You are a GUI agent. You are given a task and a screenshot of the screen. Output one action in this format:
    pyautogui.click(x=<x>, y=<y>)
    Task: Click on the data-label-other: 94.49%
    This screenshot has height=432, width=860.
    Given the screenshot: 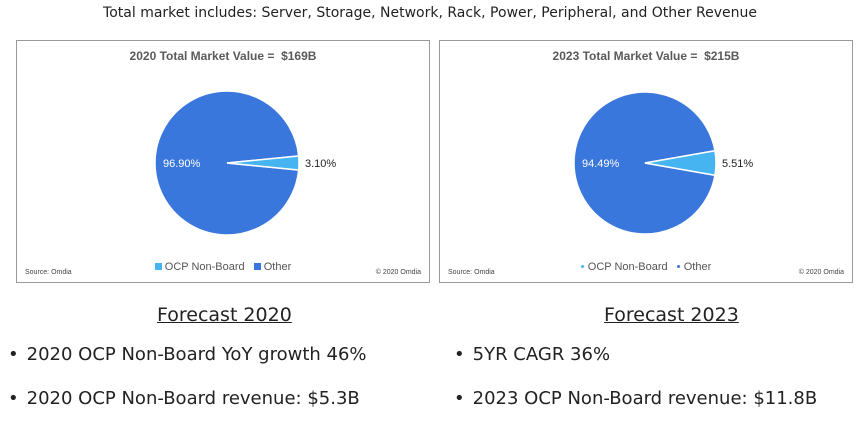 What is the action you would take?
    pyautogui.click(x=601, y=164)
    